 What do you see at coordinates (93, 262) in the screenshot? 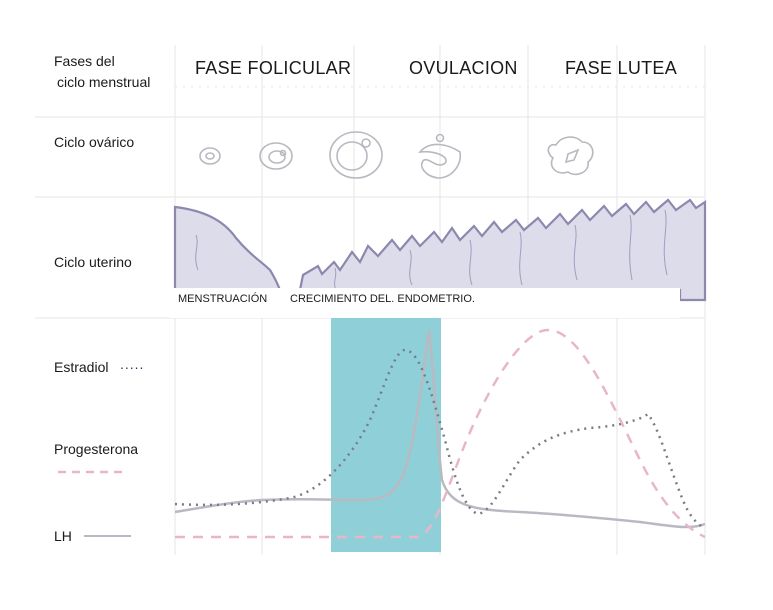
I see `uterine-cycle-label: Ciclo uterino` at bounding box center [93, 262].